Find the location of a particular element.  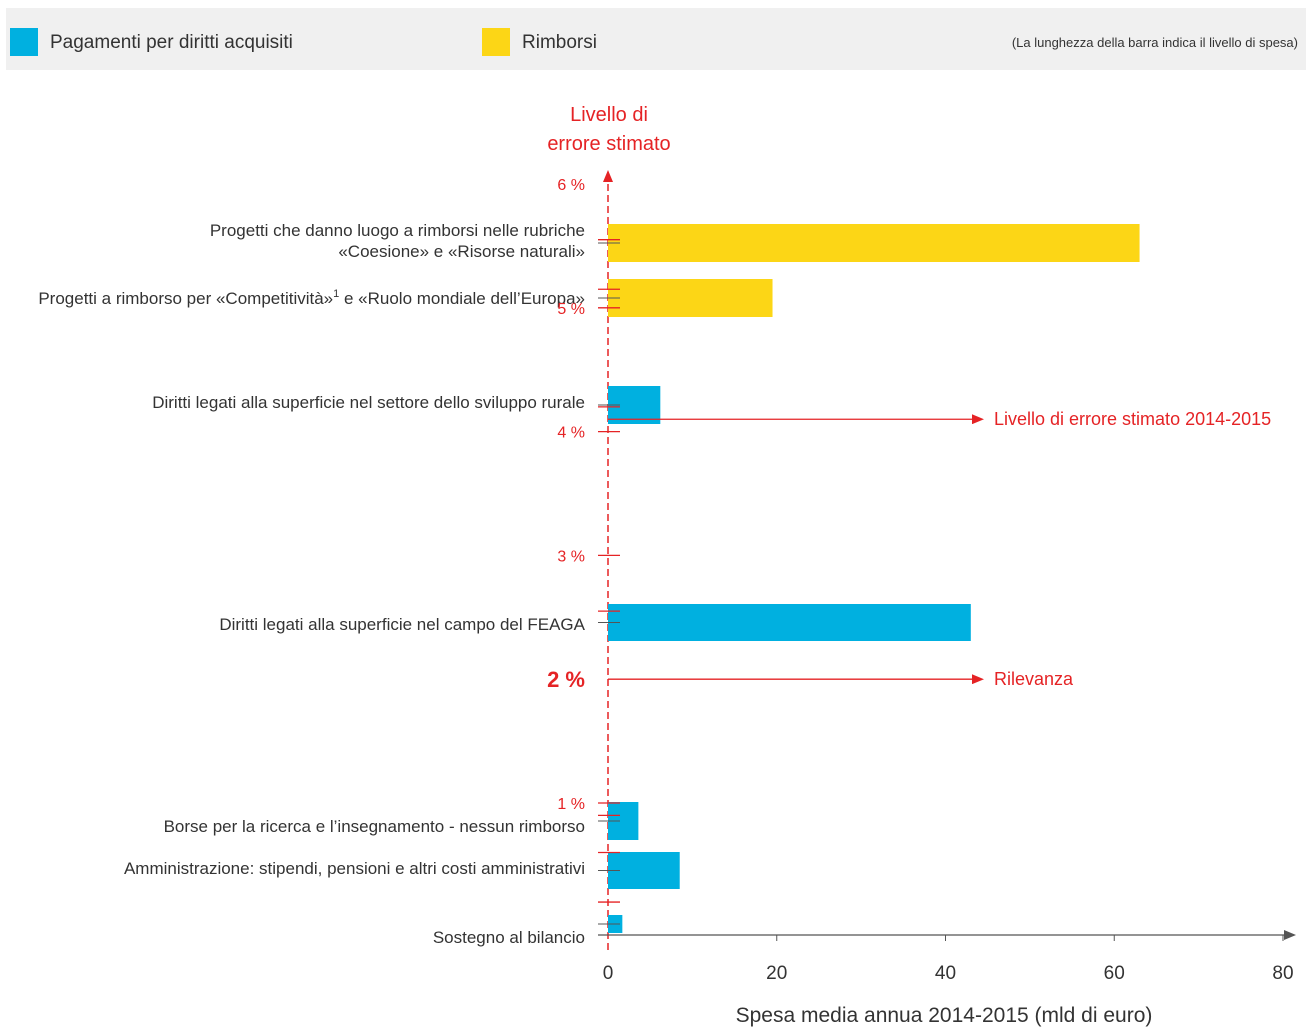

x-tick-label: 0 is located at coordinates (608, 973).